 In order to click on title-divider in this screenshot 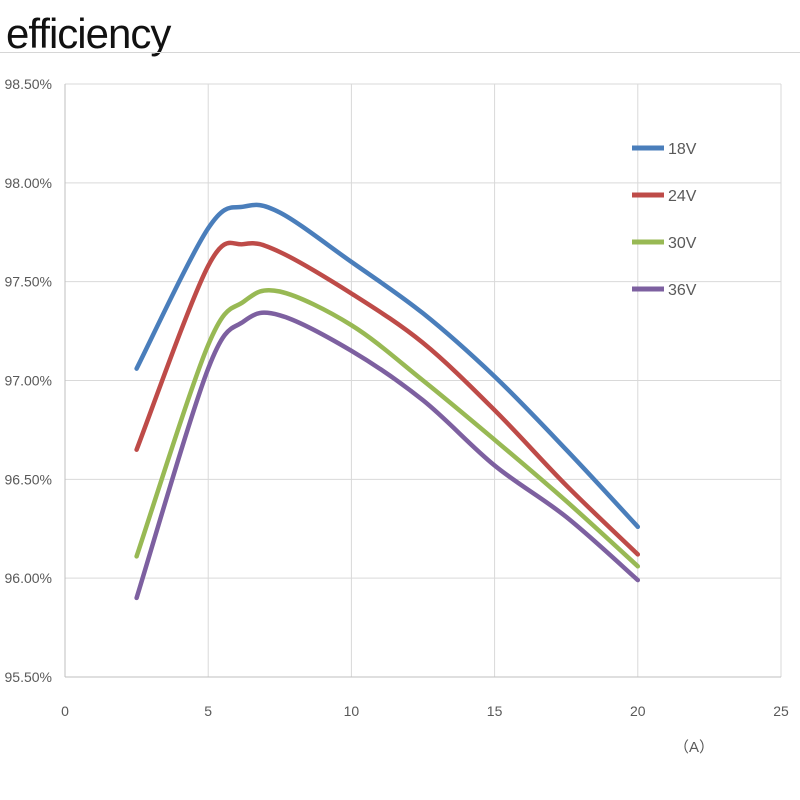, I will do `click(400, 52)`.